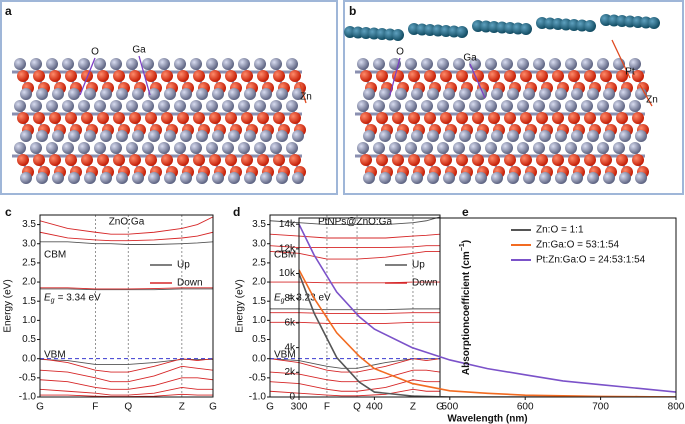 This screenshot has width=685, height=424. I want to click on platinum-atom, so click(462, 32).